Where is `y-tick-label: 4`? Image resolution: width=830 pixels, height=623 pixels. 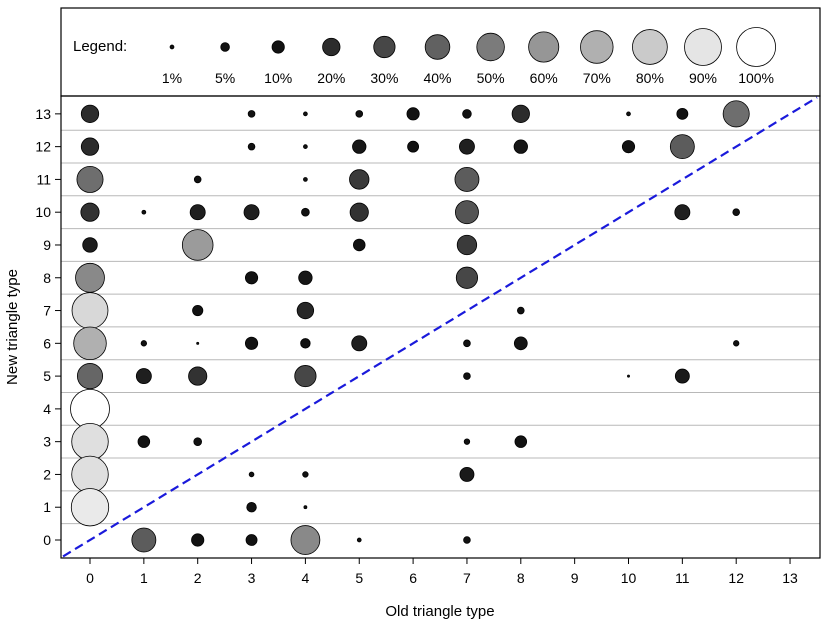 y-tick-label: 4 is located at coordinates (47, 409).